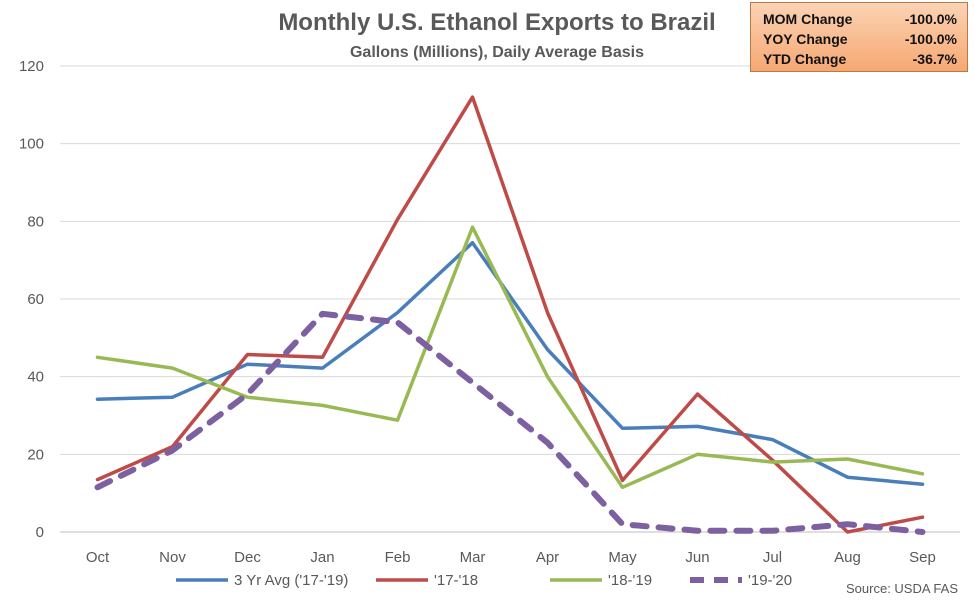 This screenshot has width=975, height=600. Describe the element at coordinates (860, 19) in the screenshot. I see `stat-row-mom: MOM Change -100.0%` at that location.